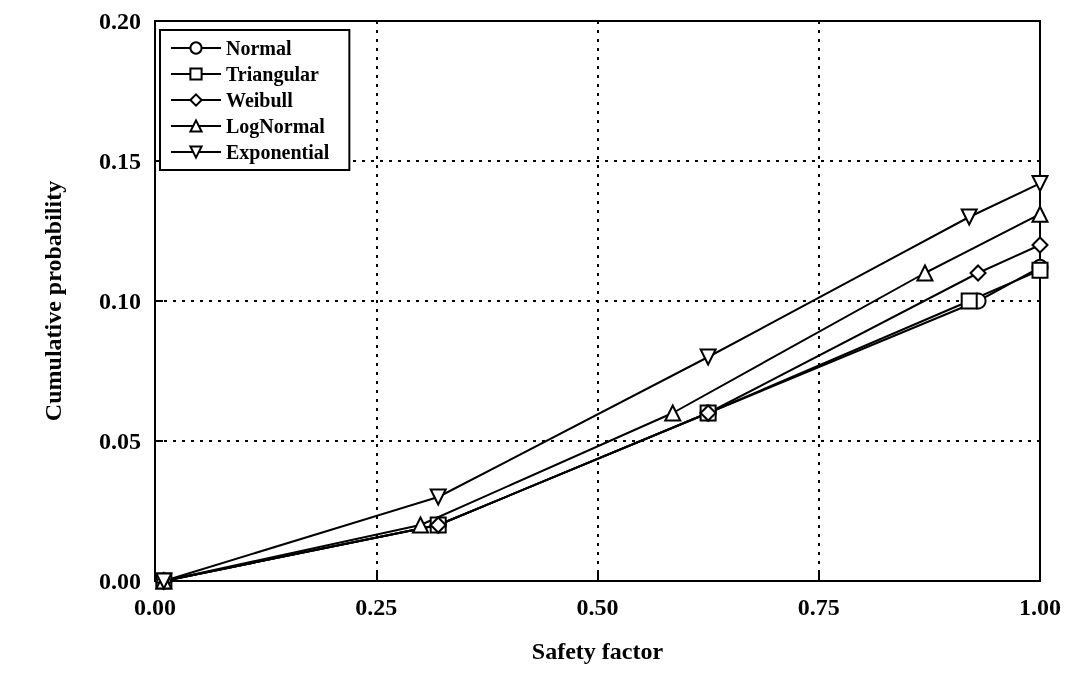 The height and width of the screenshot is (700, 1079). What do you see at coordinates (260, 100) in the screenshot?
I see `legend-label: Weibull` at bounding box center [260, 100].